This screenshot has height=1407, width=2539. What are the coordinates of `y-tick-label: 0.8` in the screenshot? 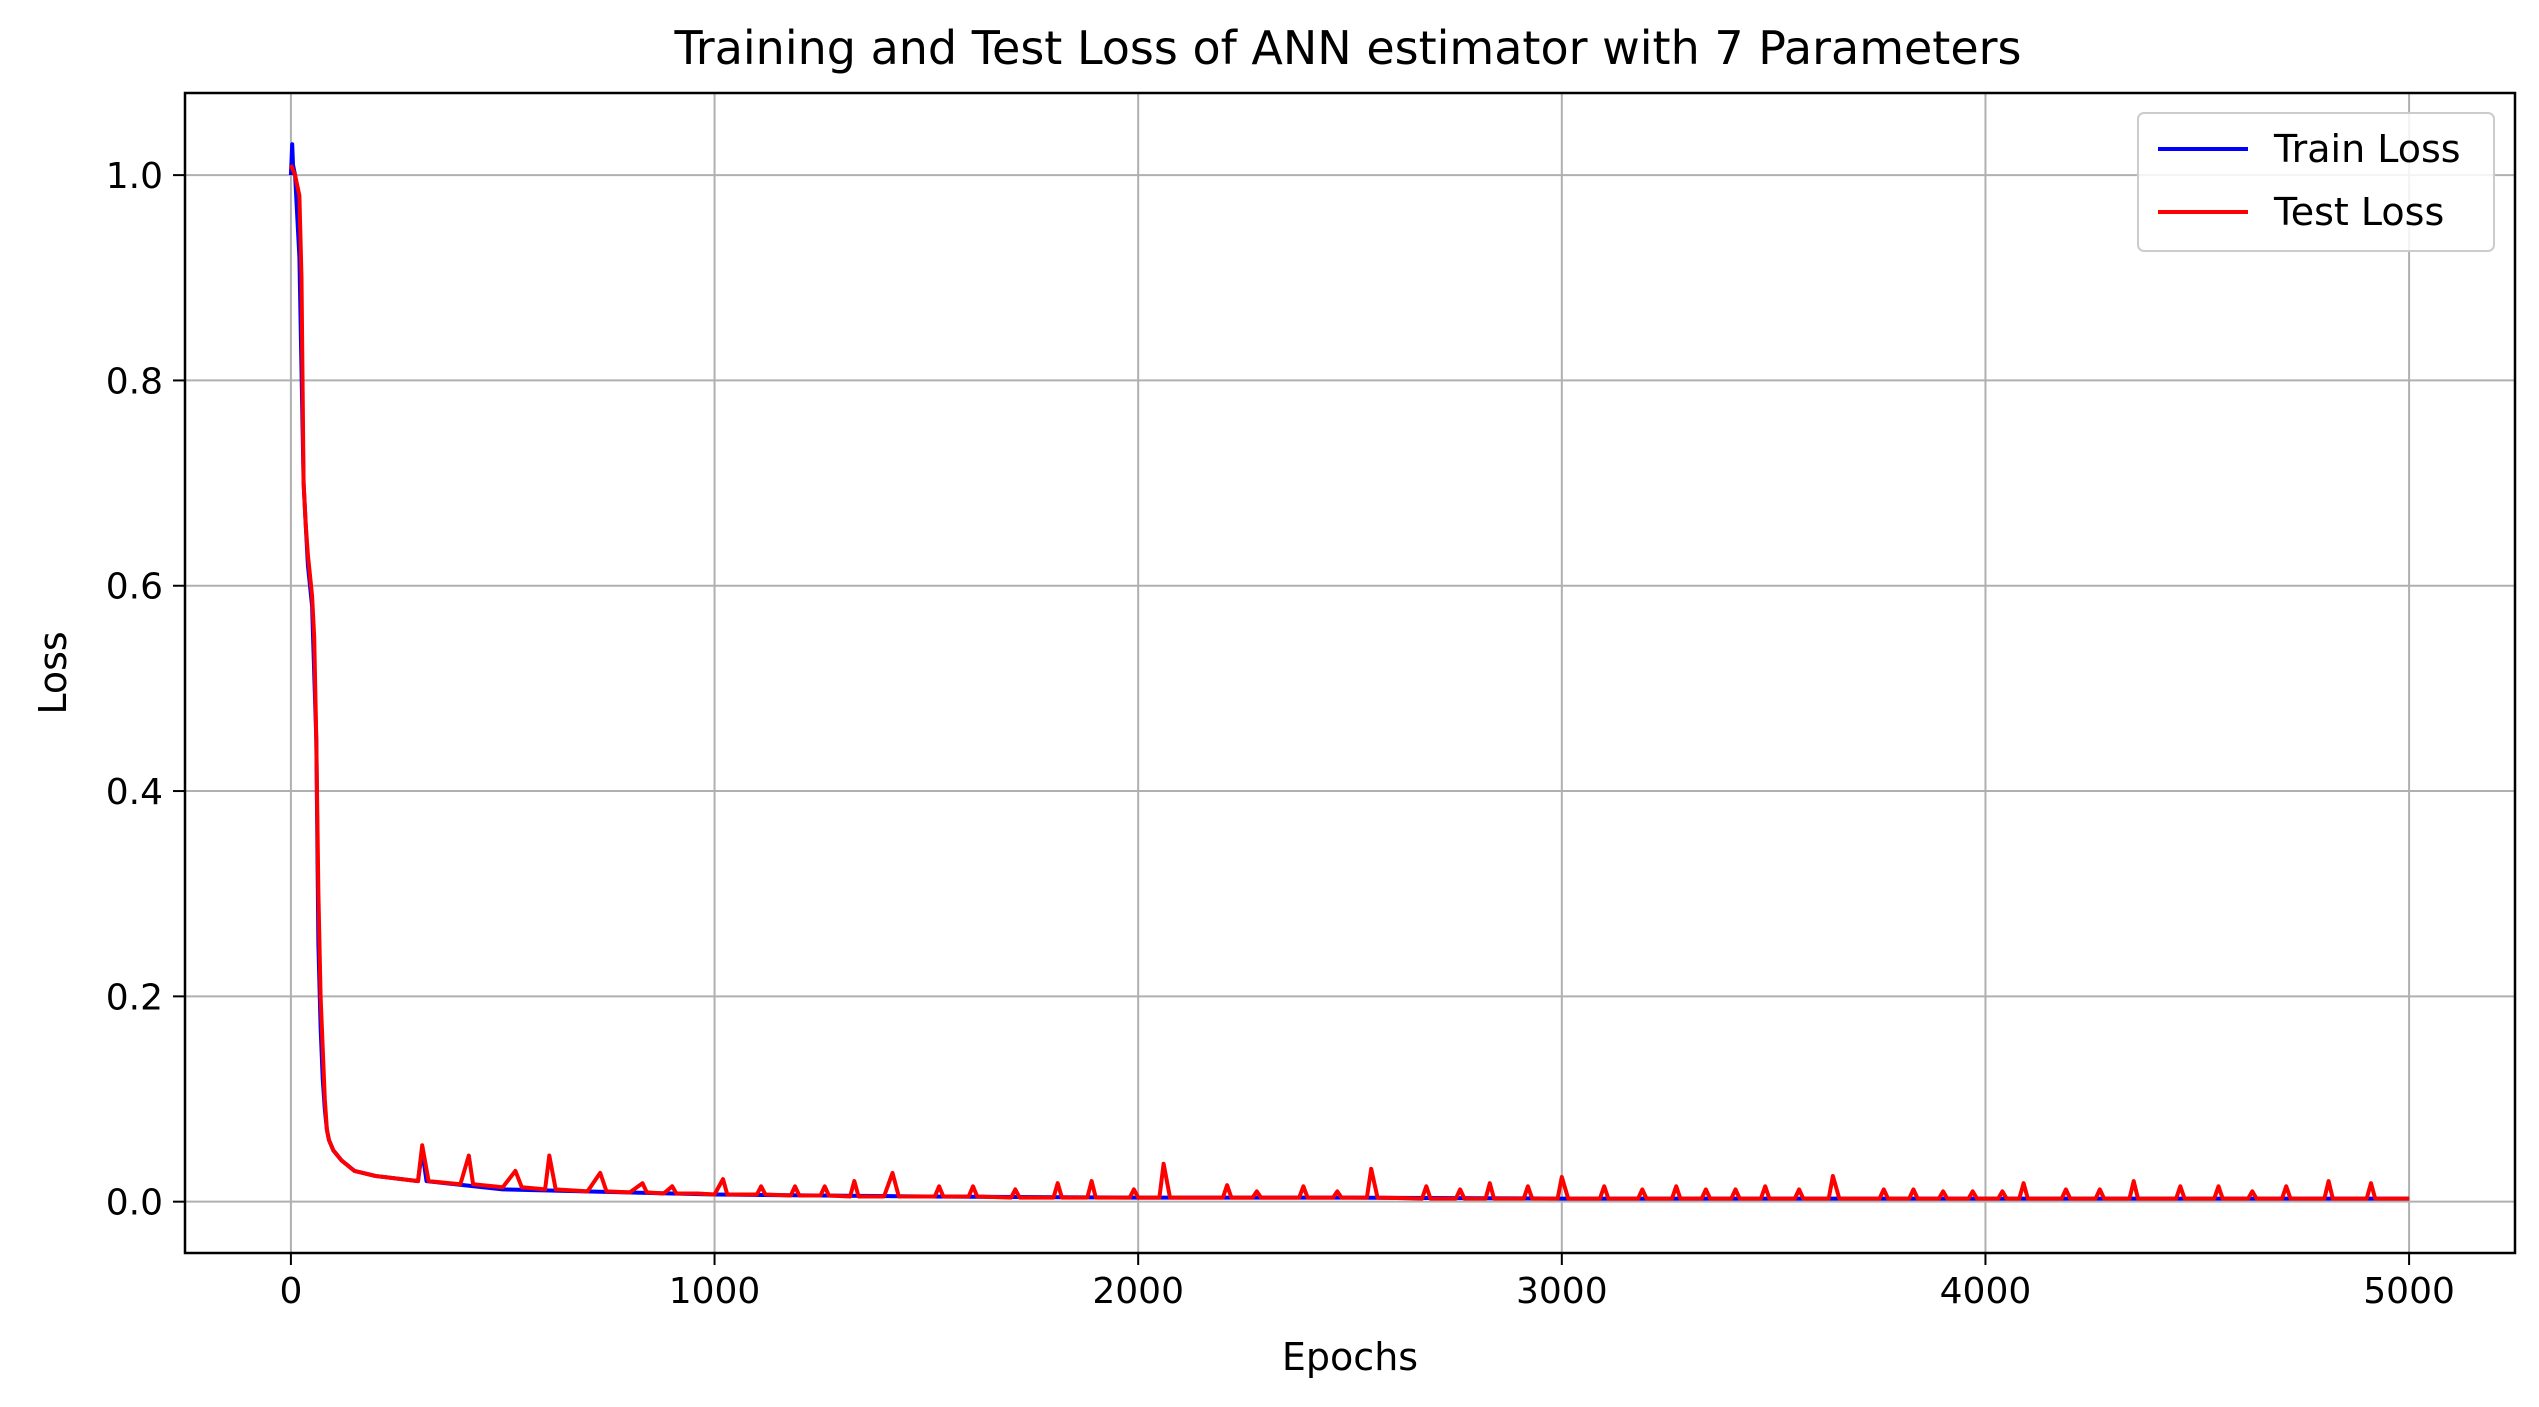 It's located at (134, 381).